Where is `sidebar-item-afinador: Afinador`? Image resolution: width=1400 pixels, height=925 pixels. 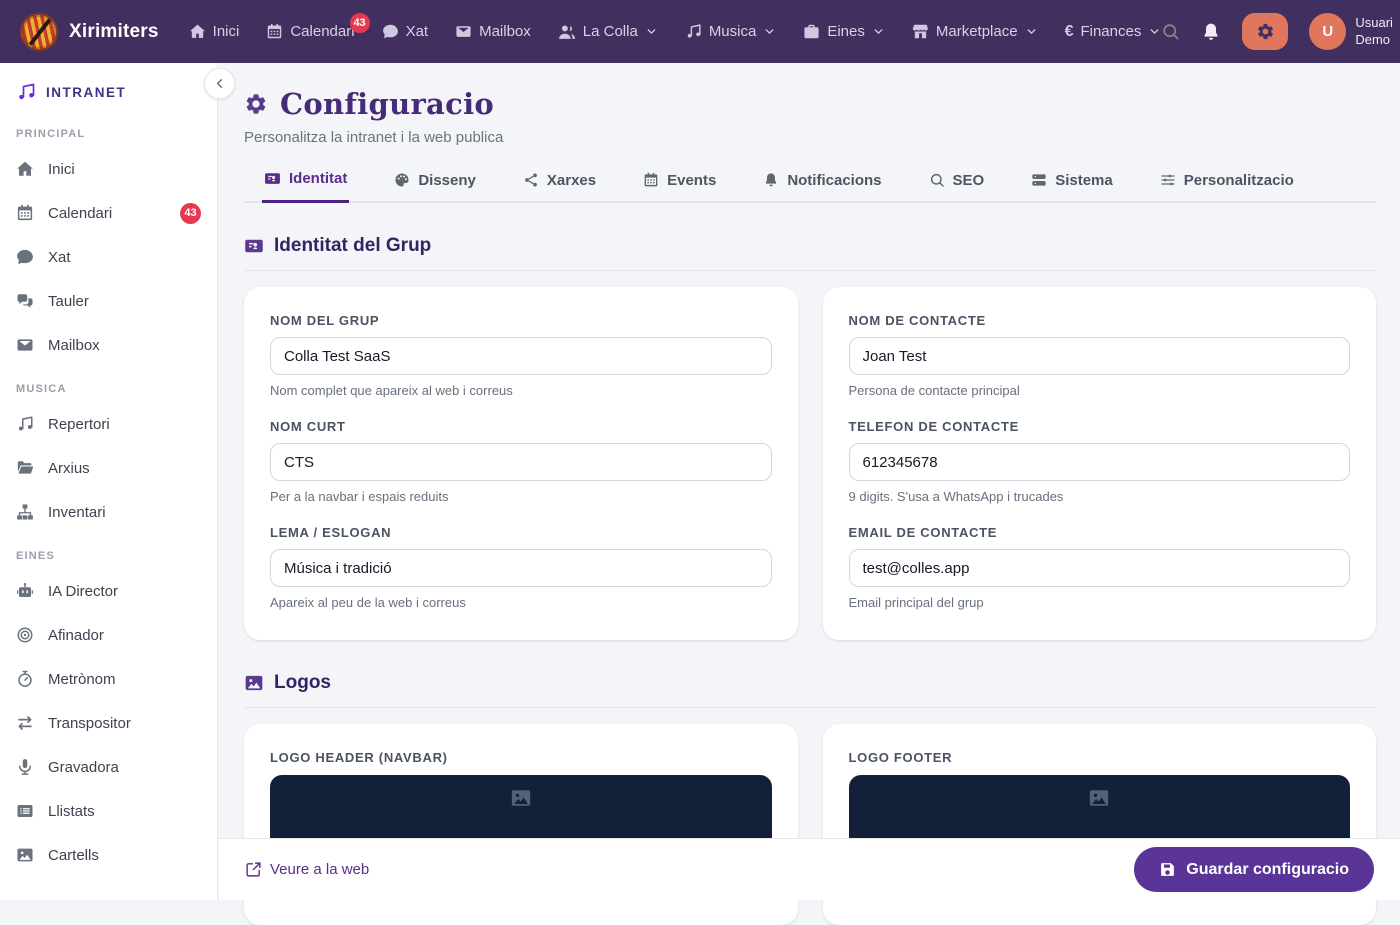 sidebar-item-afinador: Afinador is located at coordinates (108, 635).